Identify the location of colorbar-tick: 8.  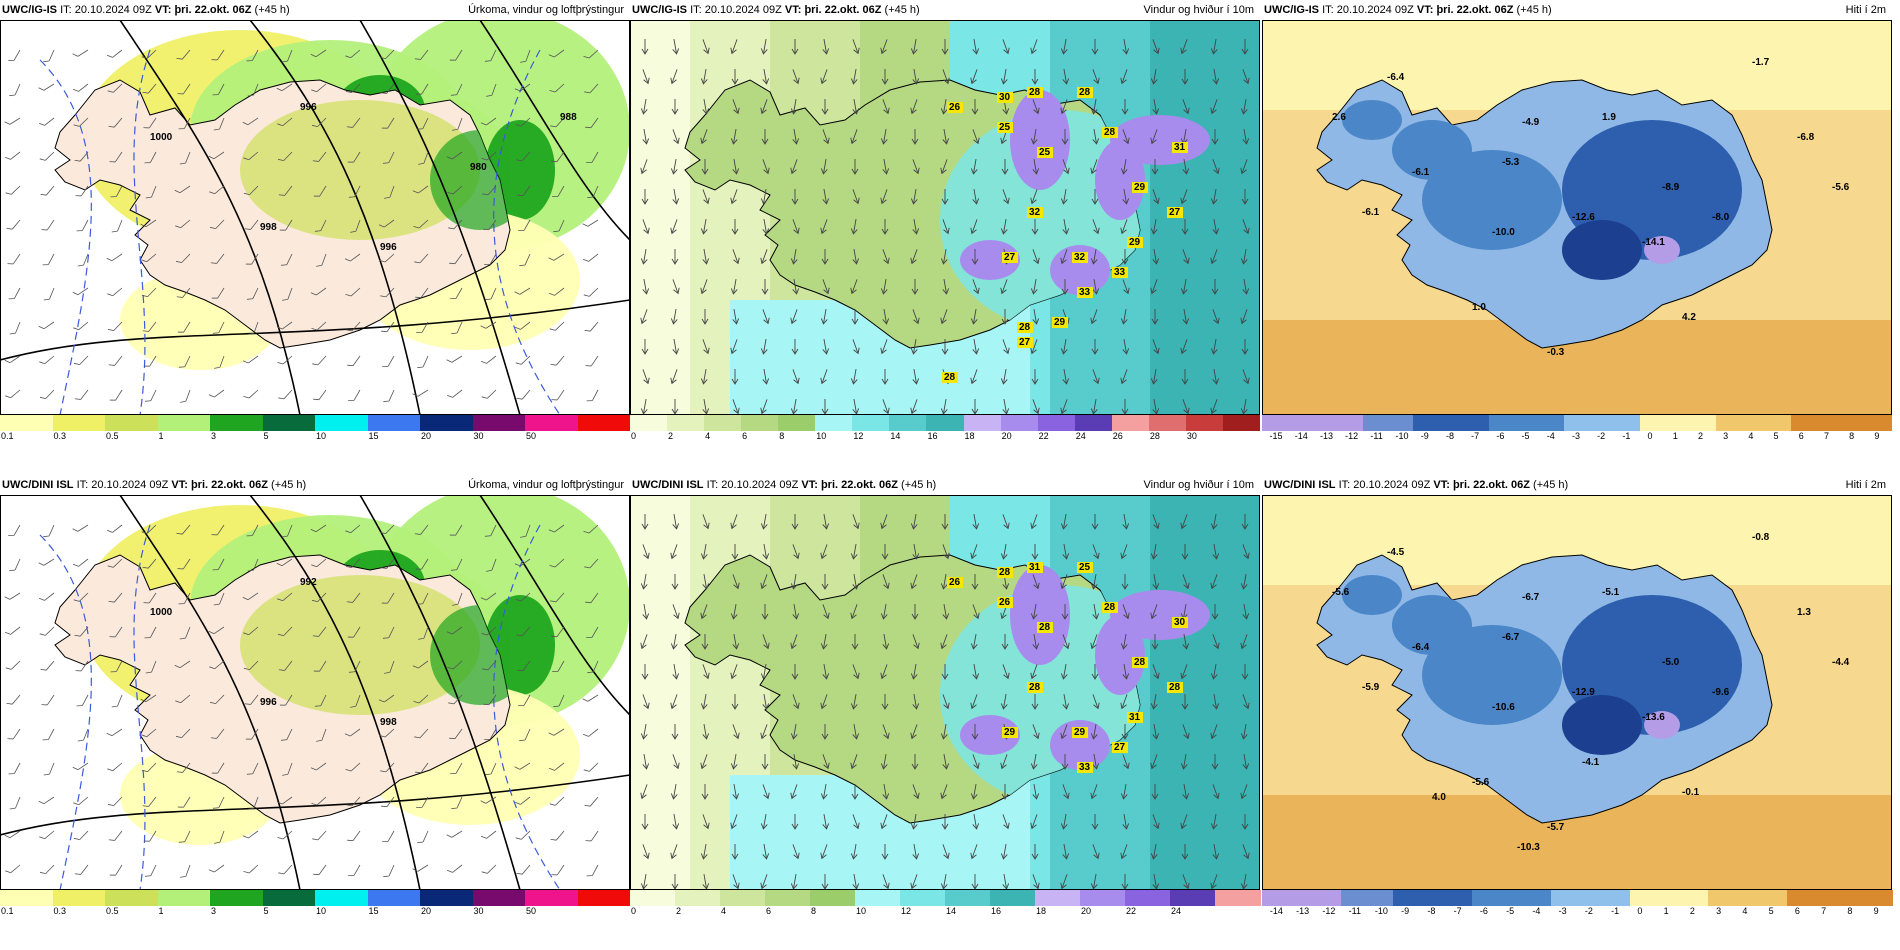
(1850, 911).